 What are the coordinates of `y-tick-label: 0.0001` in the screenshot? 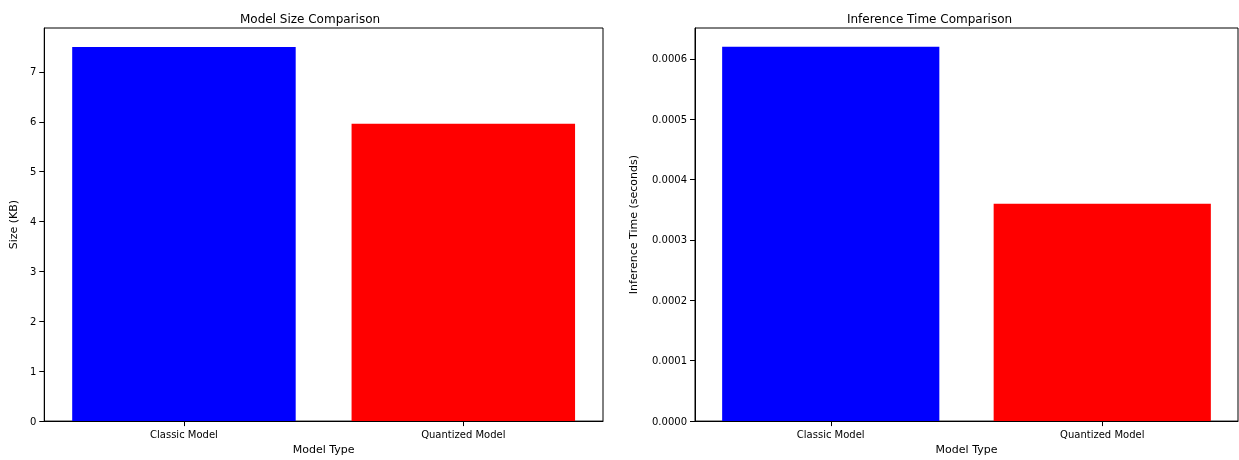 It's located at (669, 361).